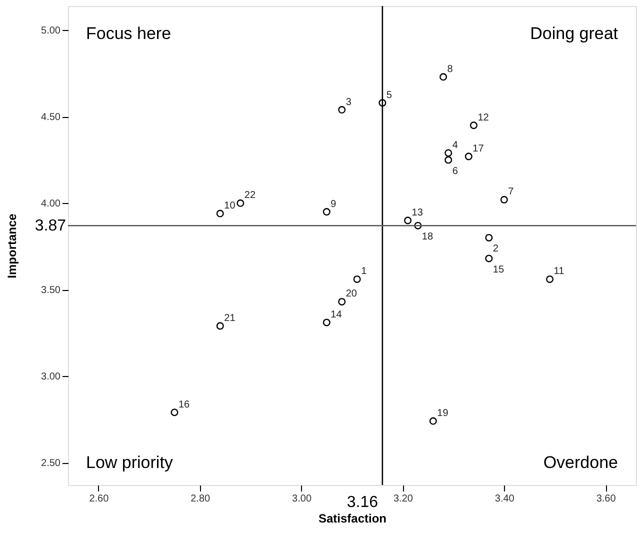 The image size is (637, 539). What do you see at coordinates (574, 33) in the screenshot?
I see `annotation: Doing great` at bounding box center [574, 33].